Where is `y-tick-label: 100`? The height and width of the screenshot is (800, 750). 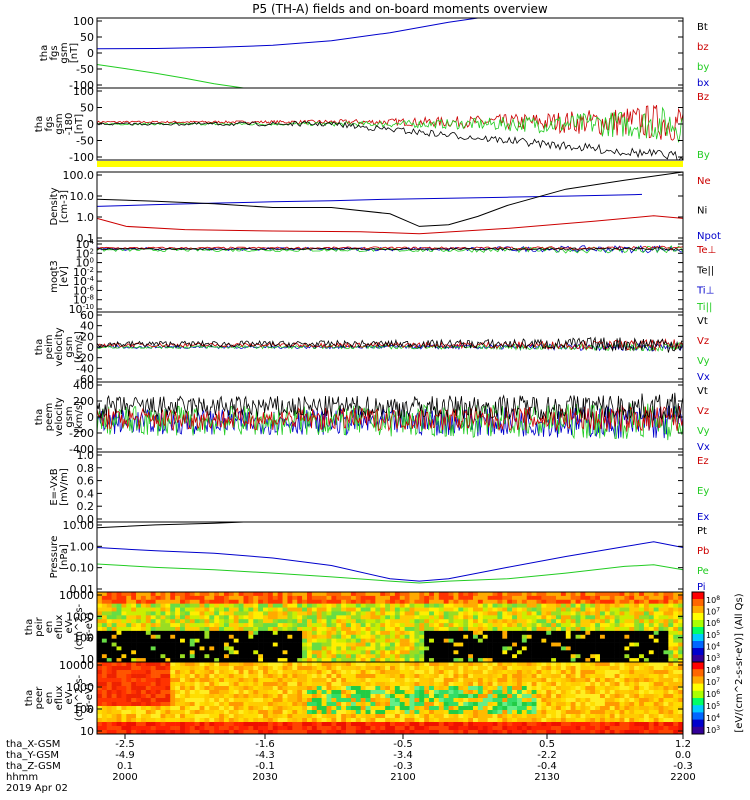
y-tick-label: 100 is located at coordinates (83, 638).